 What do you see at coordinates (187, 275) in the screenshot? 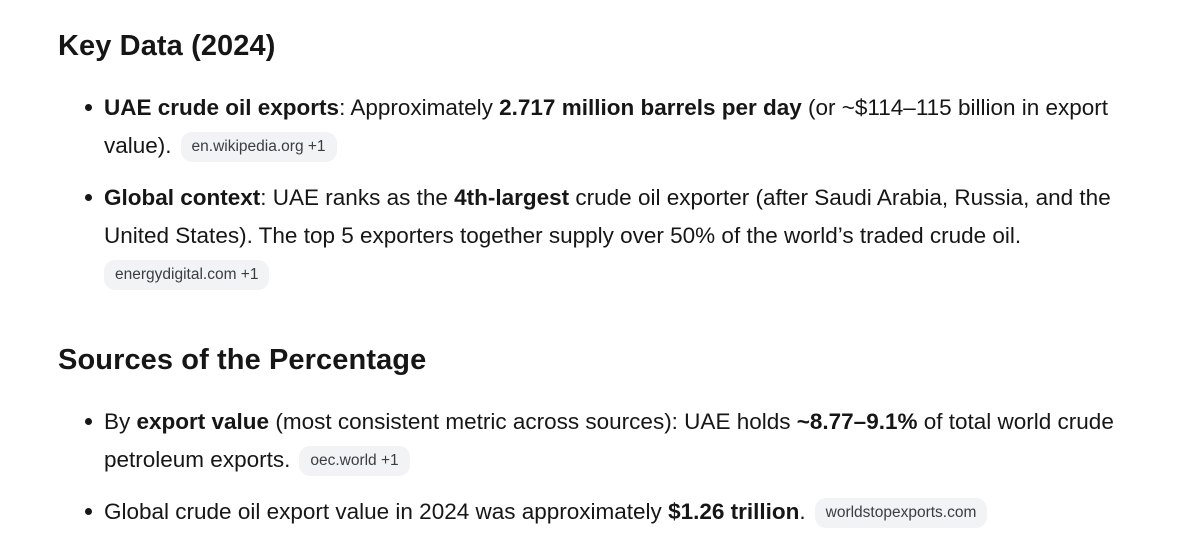
I see `source-chip-energydigital: energydigital.com +1` at bounding box center [187, 275].